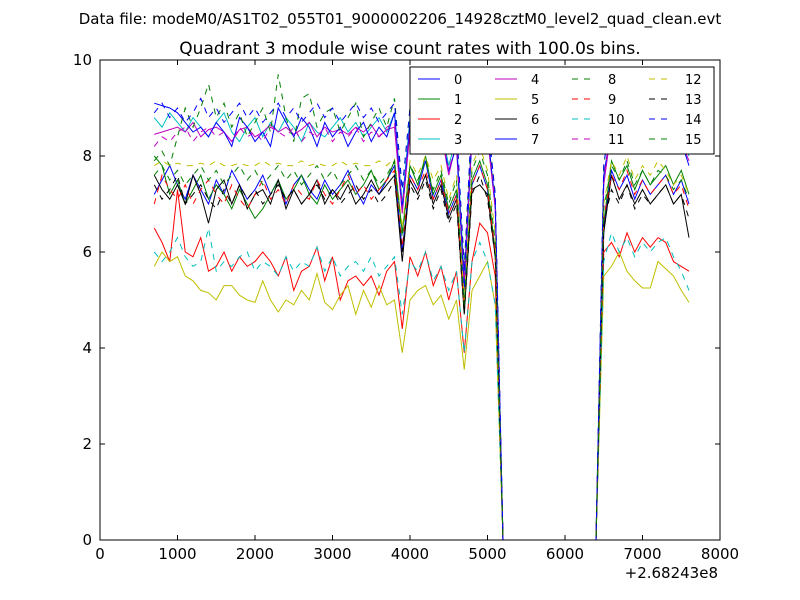 This screenshot has height=600, width=800. I want to click on legend-label-2: 2, so click(458, 120).